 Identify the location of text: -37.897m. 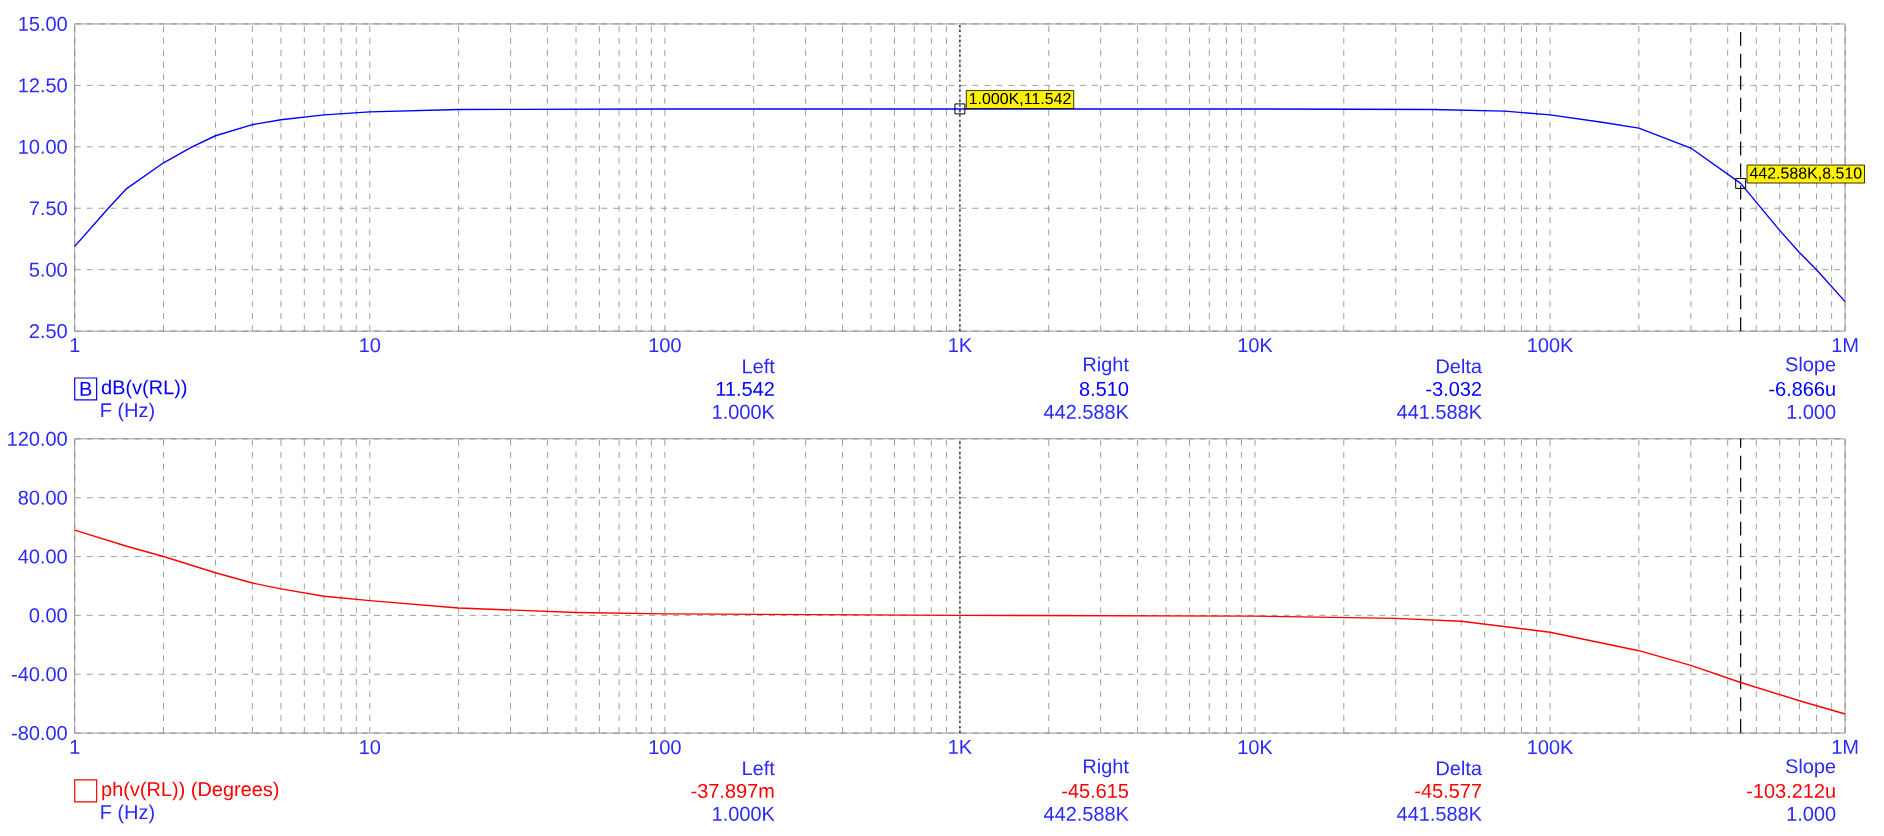
(732, 791).